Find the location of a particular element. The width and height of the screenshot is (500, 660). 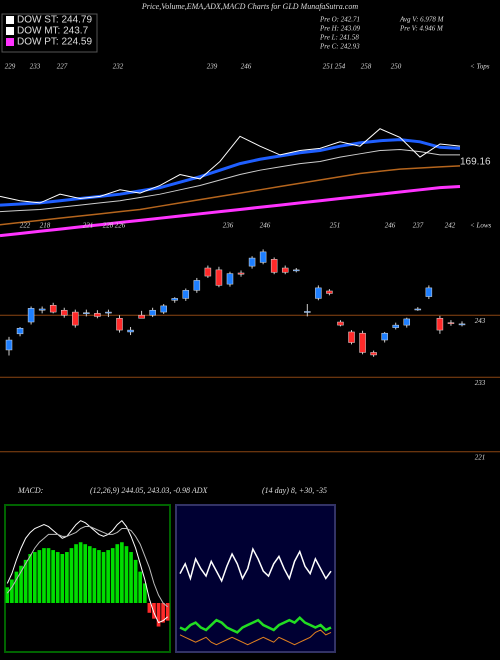

stat: Pre V: 4.946 M is located at coordinates (421, 29).